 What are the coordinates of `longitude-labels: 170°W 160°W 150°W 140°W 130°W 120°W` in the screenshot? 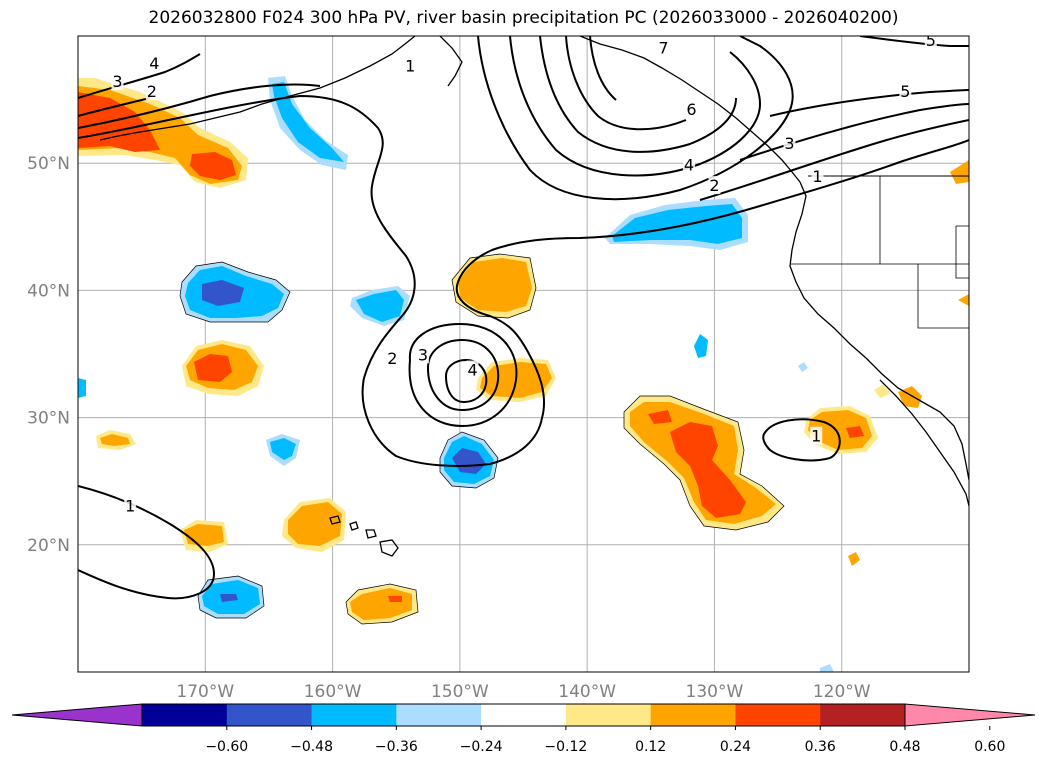 It's located at (523, 692).